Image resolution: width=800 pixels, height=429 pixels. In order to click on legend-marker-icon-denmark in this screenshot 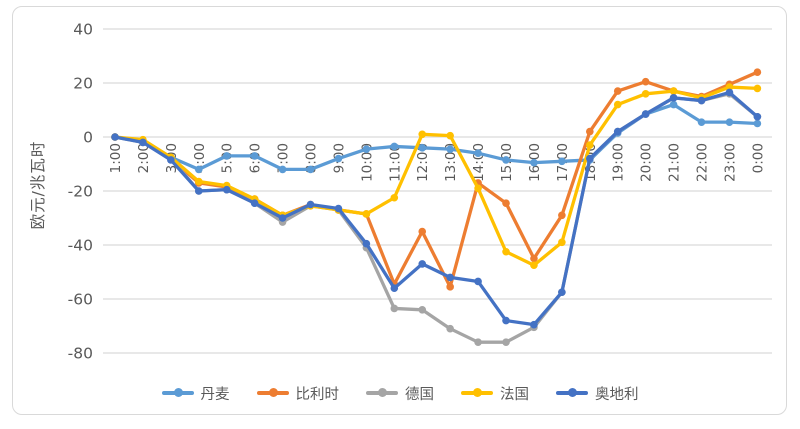, I will do `click(177, 393)`.